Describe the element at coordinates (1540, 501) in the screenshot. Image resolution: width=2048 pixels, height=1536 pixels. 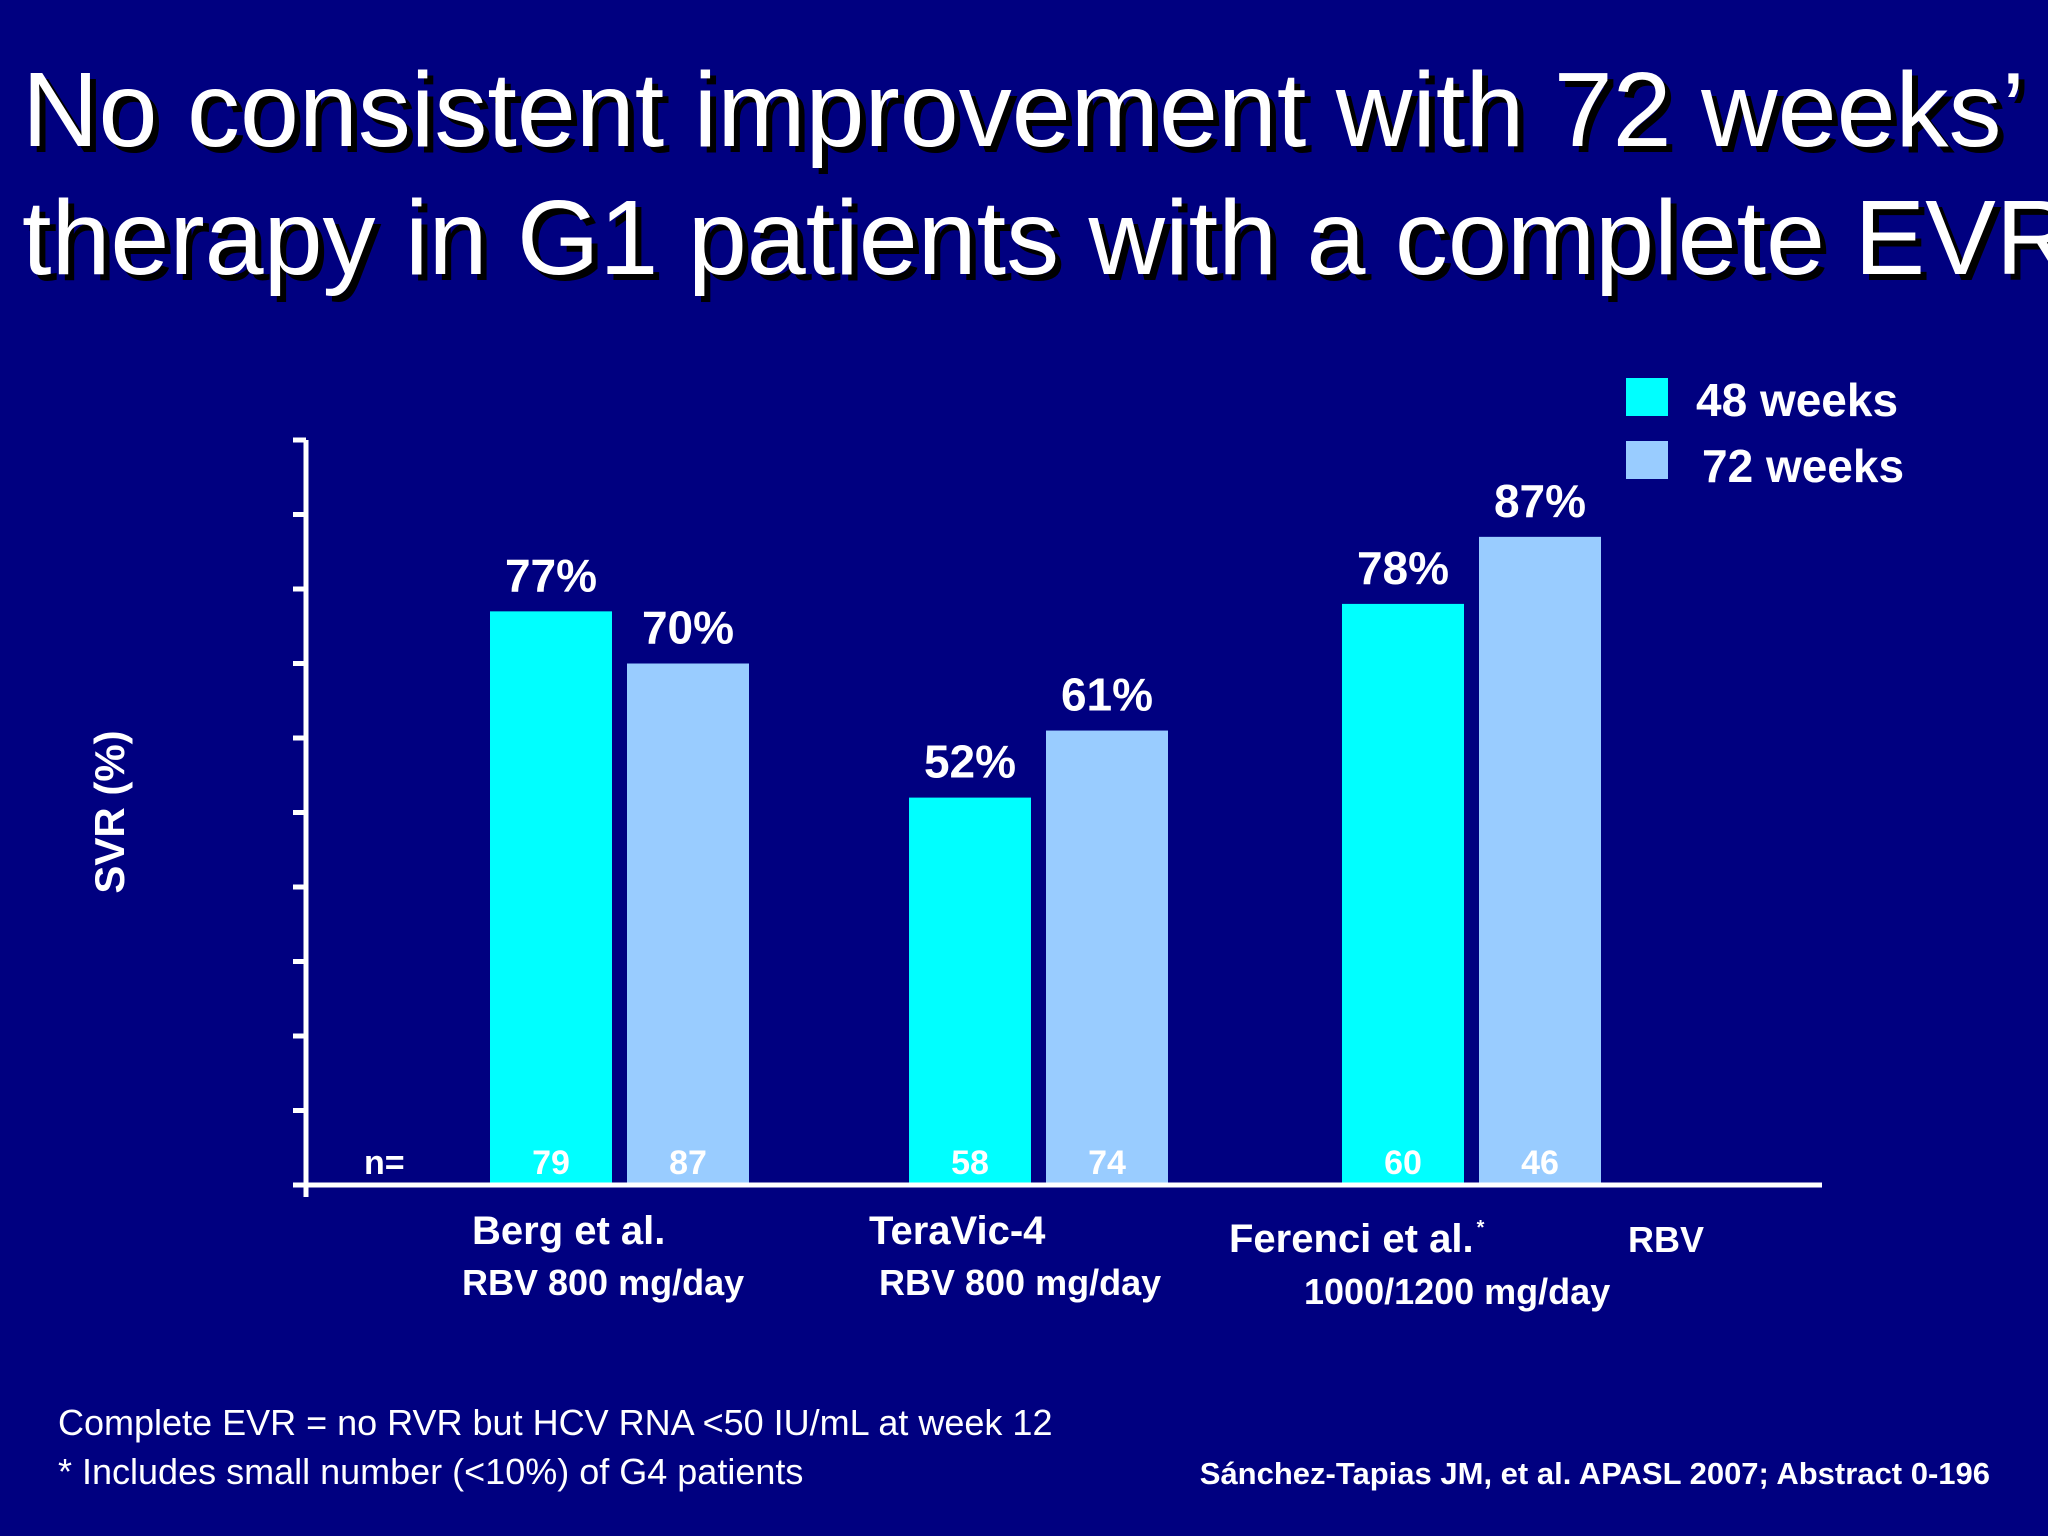
I see `bar-value-label: 87%` at that location.